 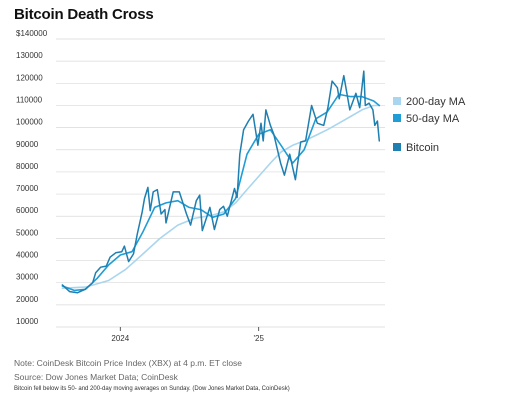 What do you see at coordinates (29, 77) in the screenshot?
I see `y-tick-label: 120000` at bounding box center [29, 77].